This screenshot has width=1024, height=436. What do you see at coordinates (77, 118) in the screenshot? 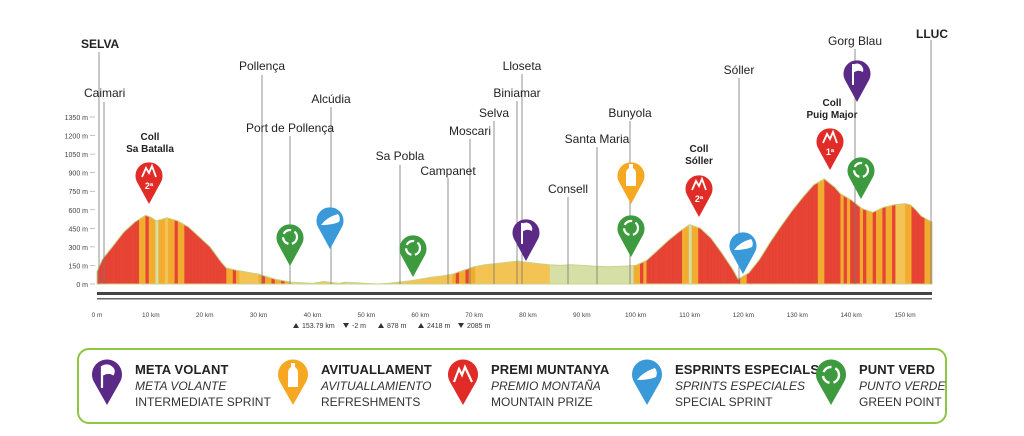
I see `y-tick-label: 1350 m` at bounding box center [77, 118].